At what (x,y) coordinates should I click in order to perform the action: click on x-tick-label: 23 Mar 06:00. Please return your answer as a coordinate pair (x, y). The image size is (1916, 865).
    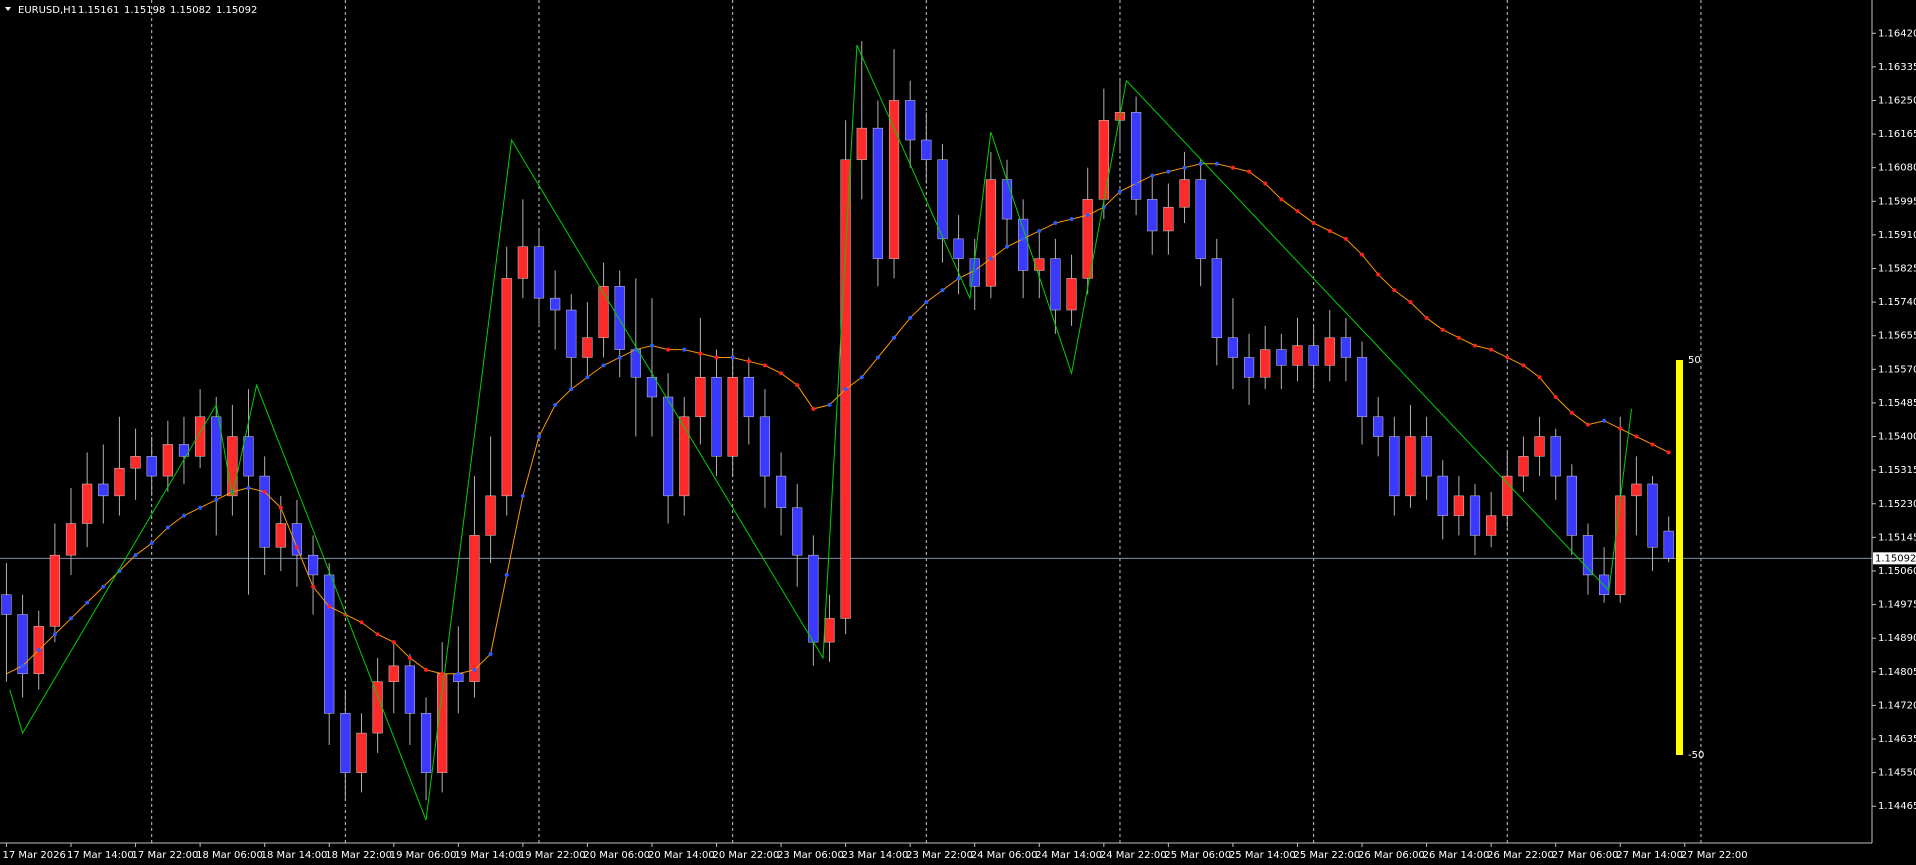
    Looking at the image, I should click on (810, 855).